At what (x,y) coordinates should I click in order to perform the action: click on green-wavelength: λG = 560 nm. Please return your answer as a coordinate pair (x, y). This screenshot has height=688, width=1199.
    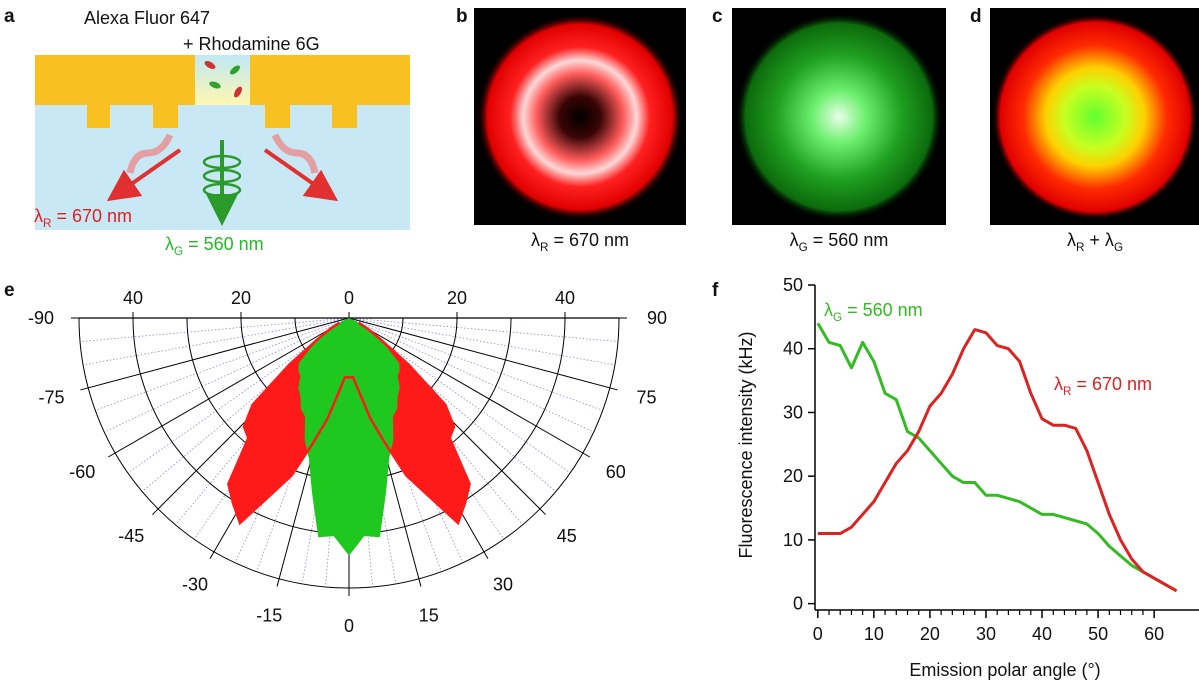
    Looking at the image, I should click on (214, 246).